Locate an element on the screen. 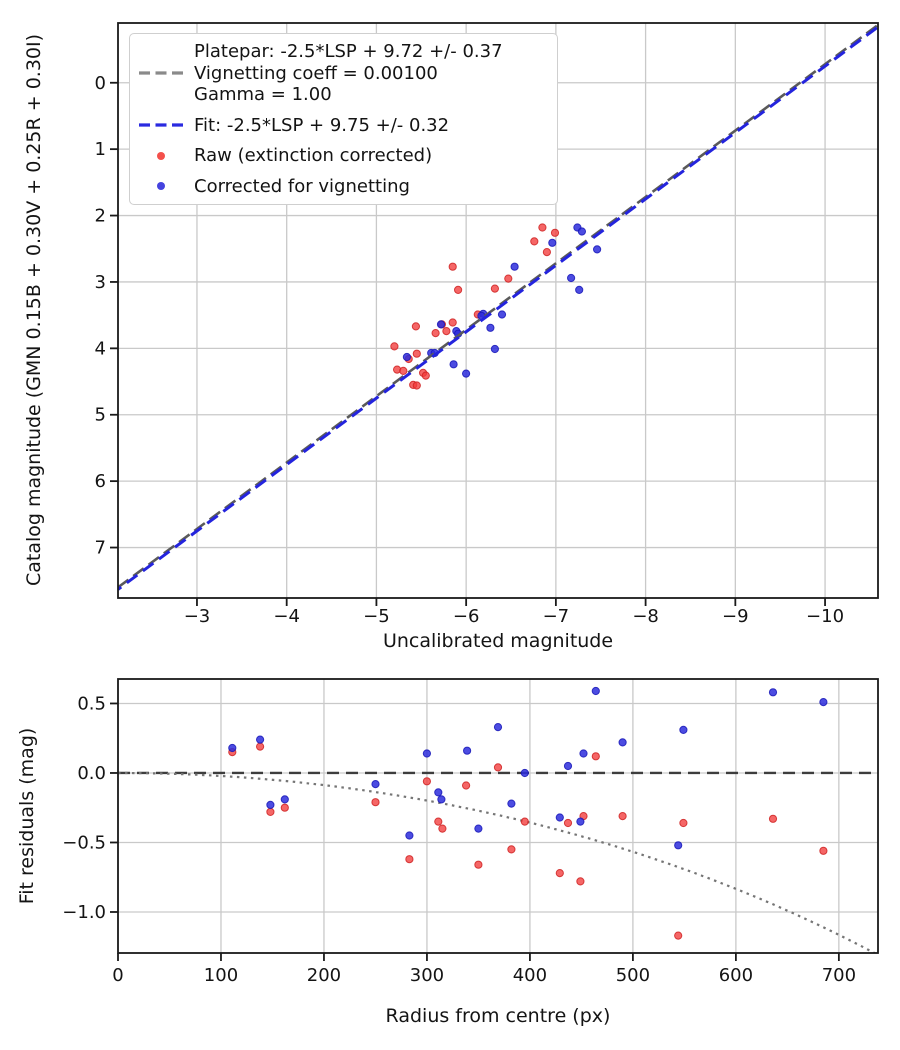 Image resolution: width=900 pixels, height=1050 pixels. legend-item-raw: Raw (extinction corrected) is located at coordinates (342, 156).